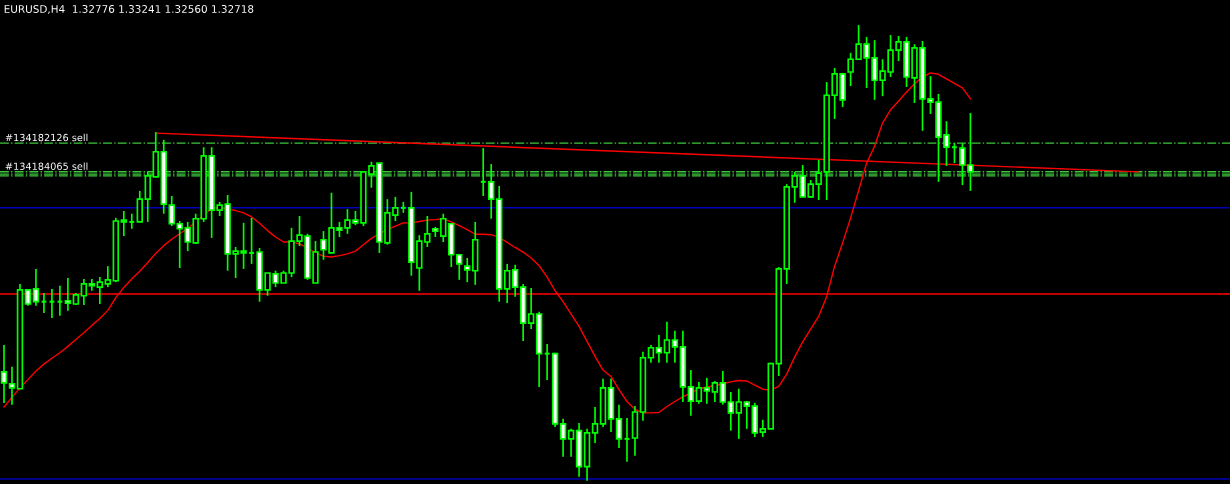 Image resolution: width=1230 pixels, height=484 pixels. What do you see at coordinates (129, 9) in the screenshot?
I see `chart-title: EURUSD,H4 1.32776 1.33241 1.32560 1.32718` at bounding box center [129, 9].